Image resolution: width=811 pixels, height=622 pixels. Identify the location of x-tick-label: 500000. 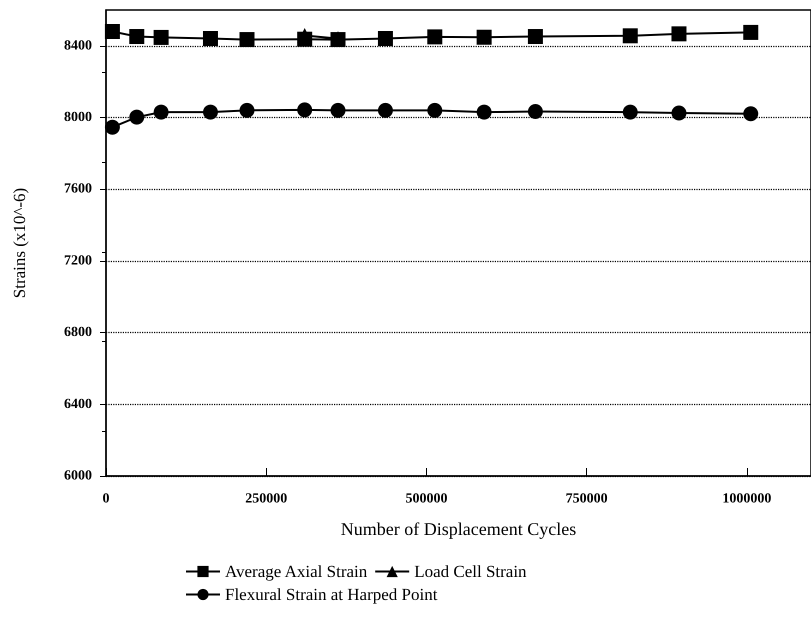
(426, 499).